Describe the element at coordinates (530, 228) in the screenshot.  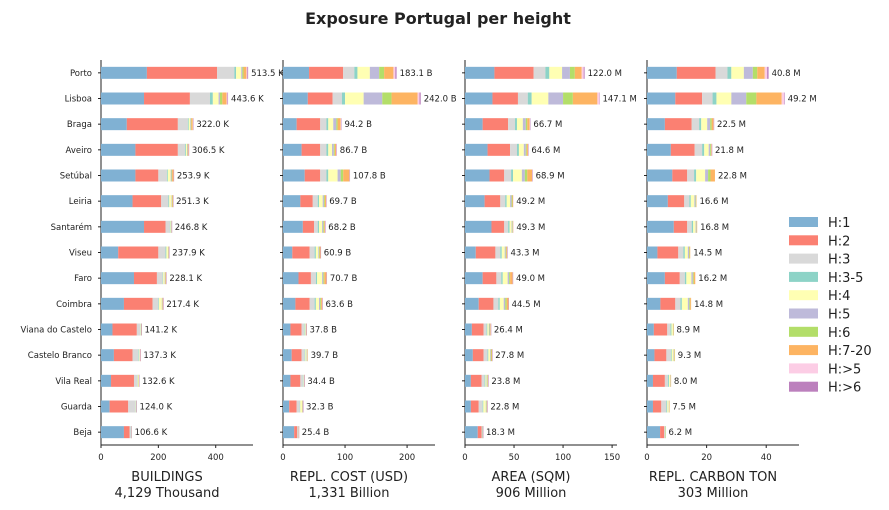
I see `bar-value-label: 49.3 M` at that location.